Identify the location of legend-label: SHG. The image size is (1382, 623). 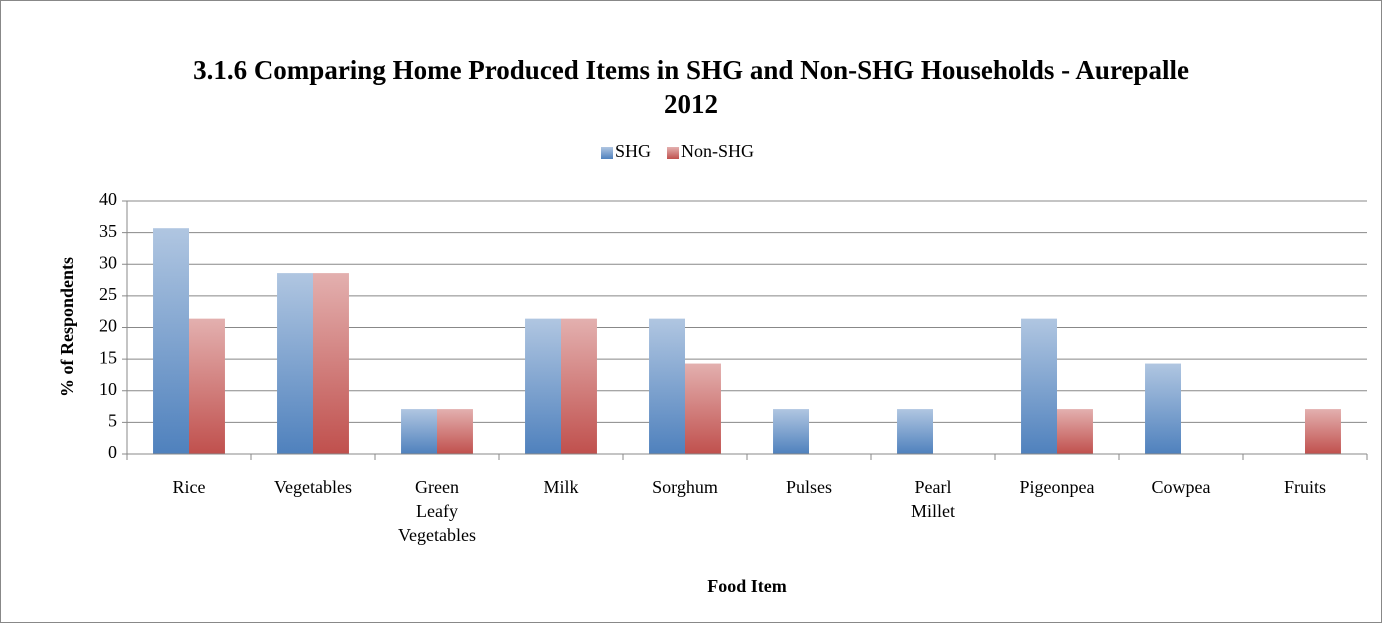
(633, 151).